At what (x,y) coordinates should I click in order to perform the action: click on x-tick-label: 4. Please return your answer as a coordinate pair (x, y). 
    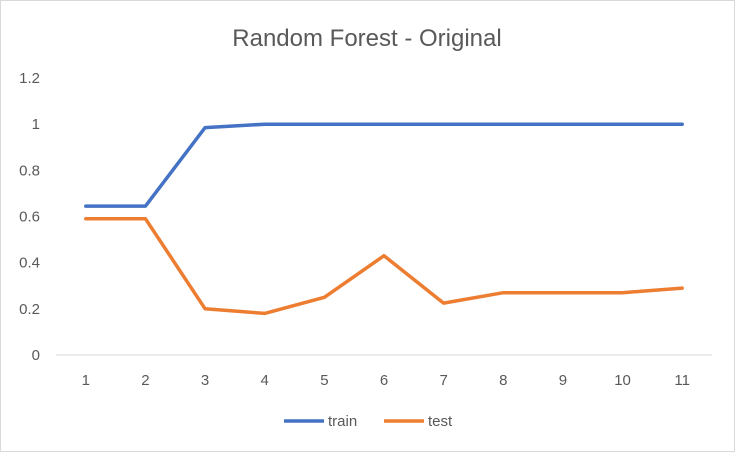
    Looking at the image, I should click on (265, 380).